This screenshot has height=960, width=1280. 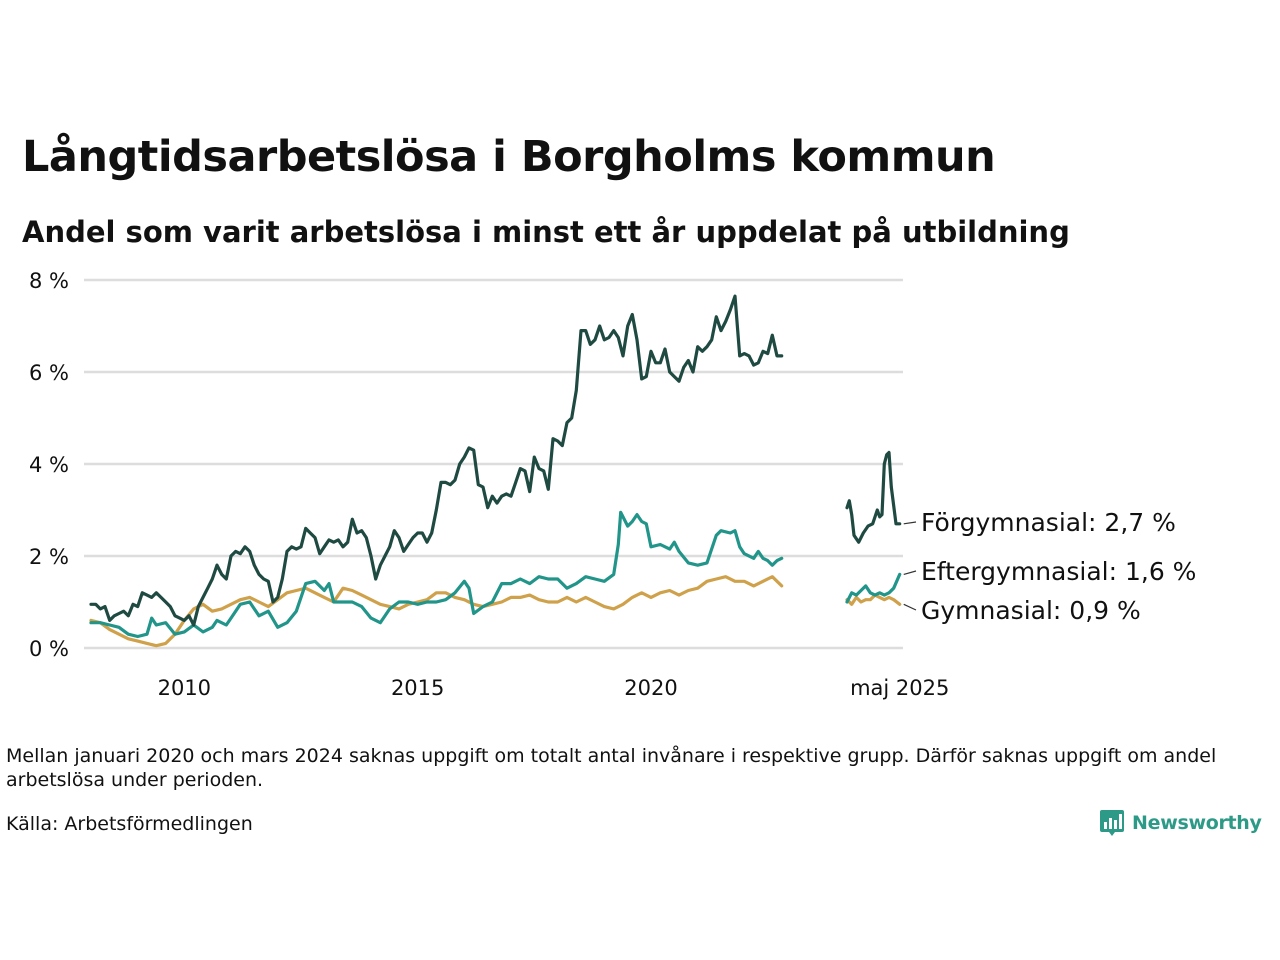 What do you see at coordinates (1048, 522) in the screenshot?
I see `series-end-label: Förgymnasial: 2,7 %` at bounding box center [1048, 522].